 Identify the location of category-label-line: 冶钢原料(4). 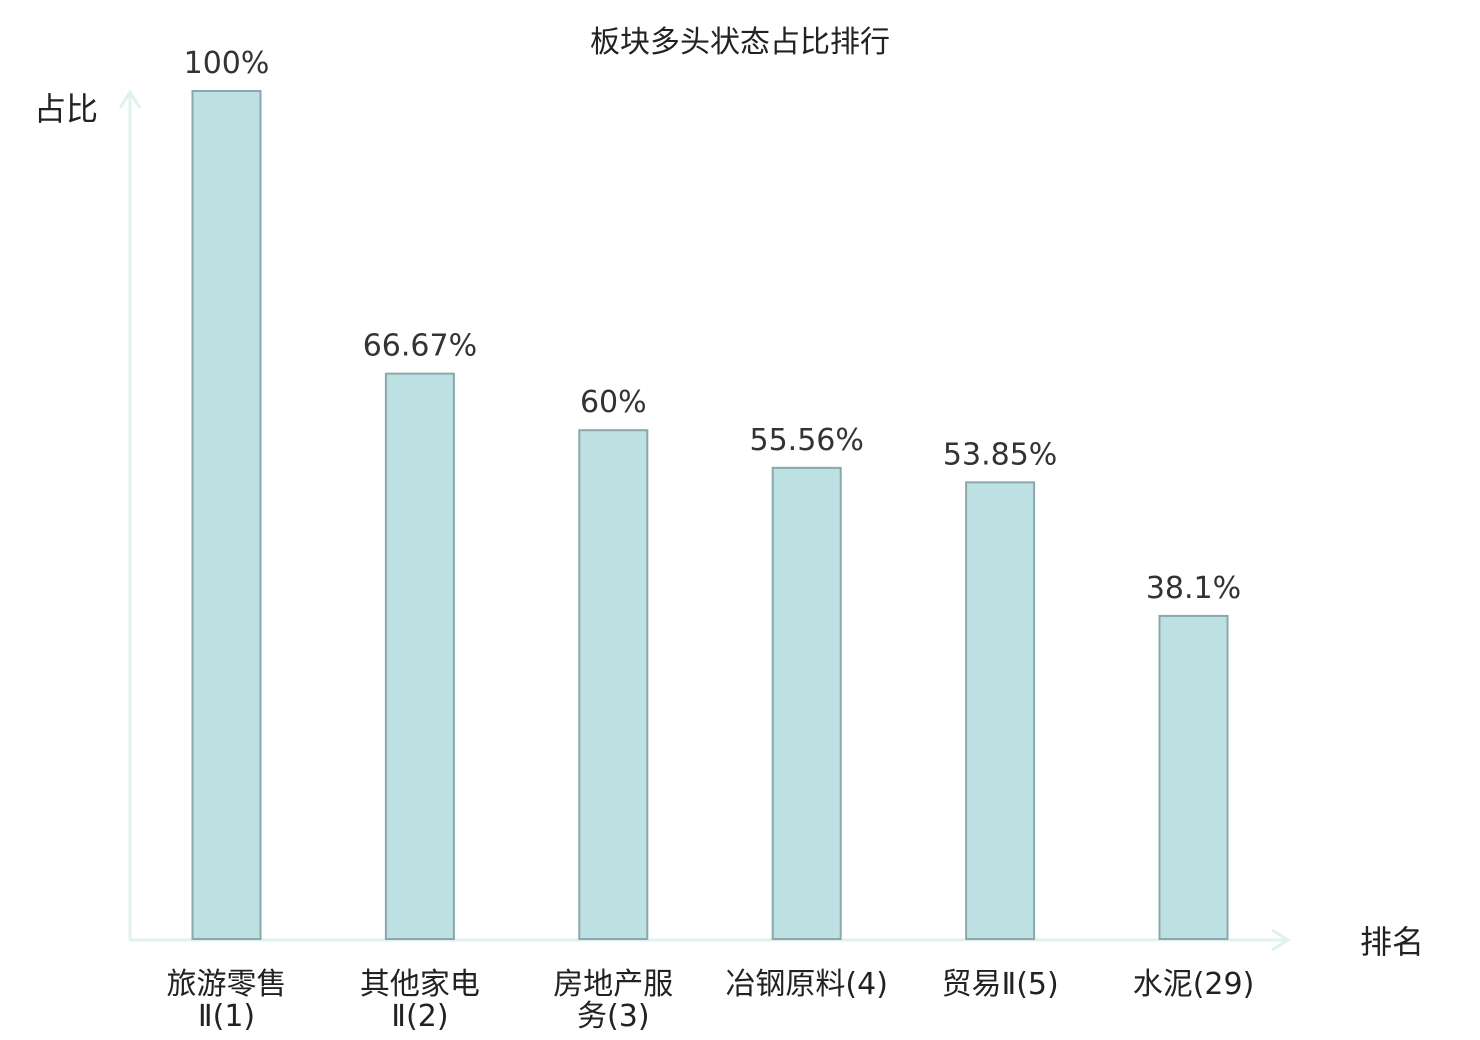
(806, 984).